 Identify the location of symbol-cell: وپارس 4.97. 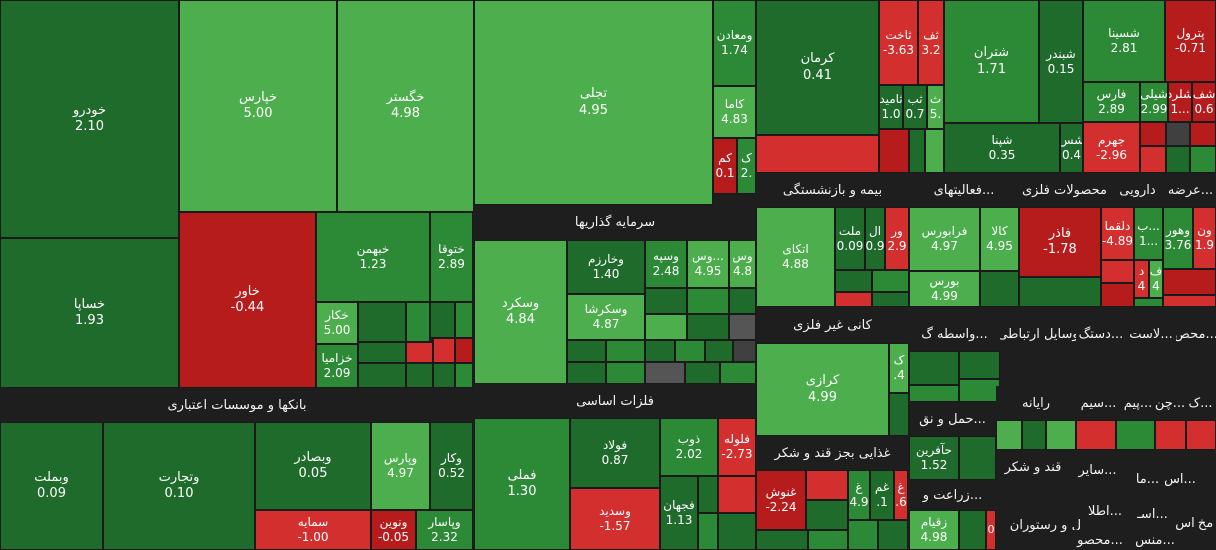
(400, 466).